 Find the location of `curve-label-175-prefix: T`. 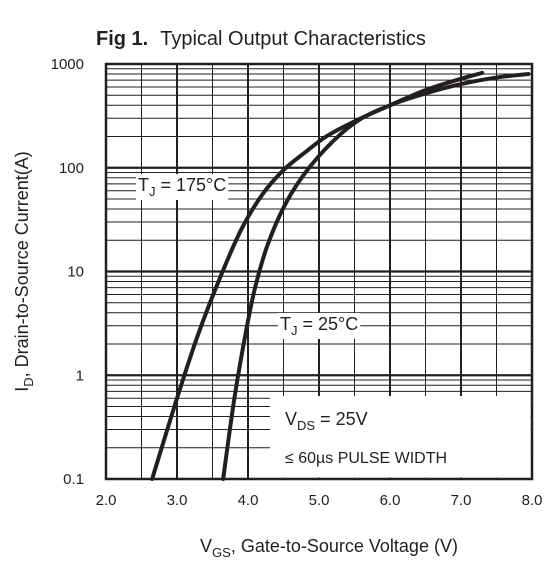

curve-label-175-prefix: T is located at coordinates (143, 185).